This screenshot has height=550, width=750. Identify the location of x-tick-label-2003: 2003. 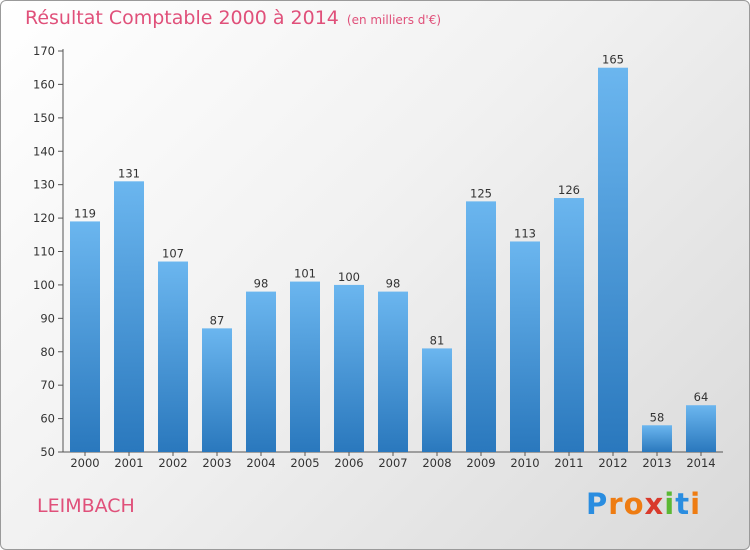
(216, 463).